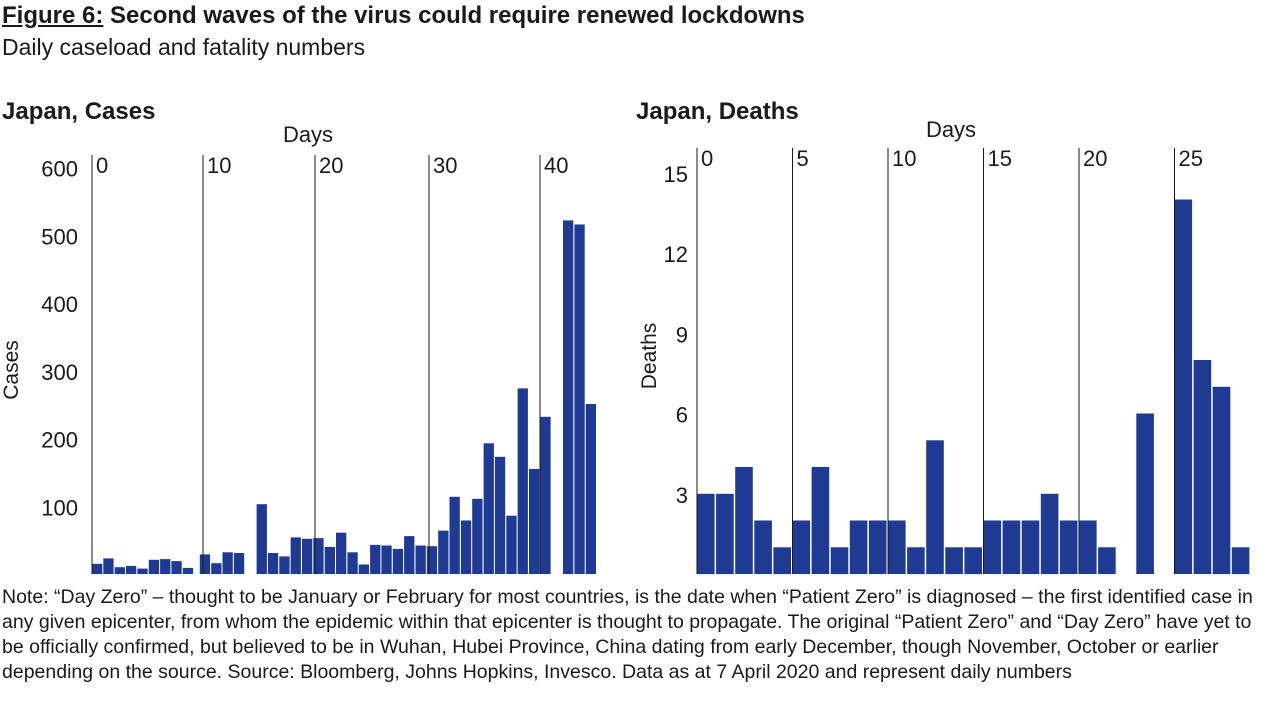  Describe the element at coordinates (59, 236) in the screenshot. I see `cases-ytick-label: 500` at that location.